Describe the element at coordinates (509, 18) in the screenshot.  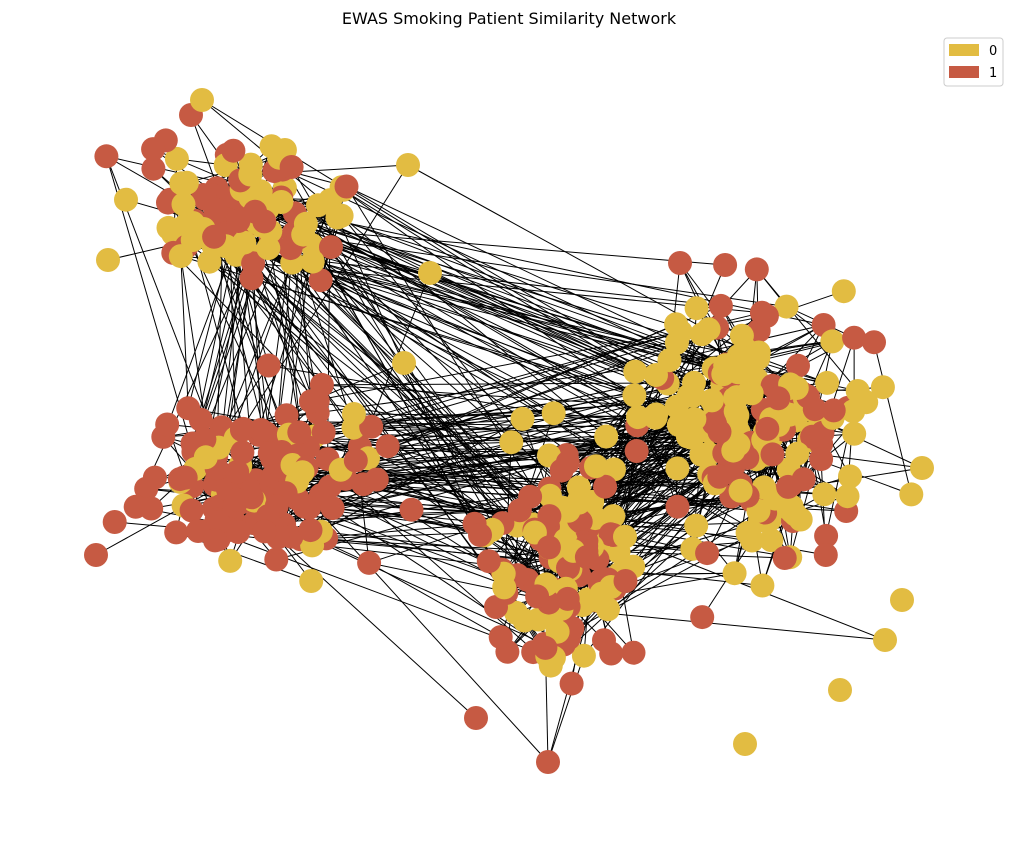
I see `figure-title: EWAS Smoking Patient Similarity Network` at that location.